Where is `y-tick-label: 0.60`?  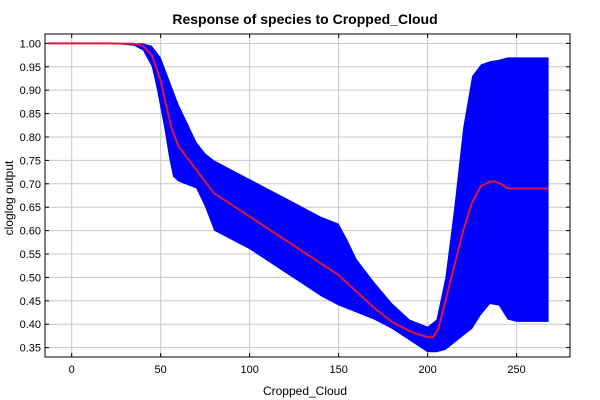
y-tick-label: 0.60 is located at coordinates (30, 232).